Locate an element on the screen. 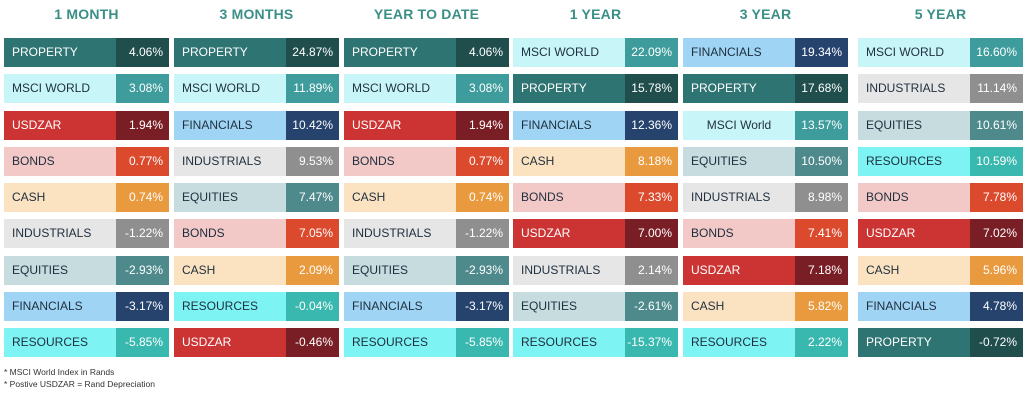 This screenshot has width=1024, height=404. ranking-cell: BONDS 7.33% is located at coordinates (595, 197).